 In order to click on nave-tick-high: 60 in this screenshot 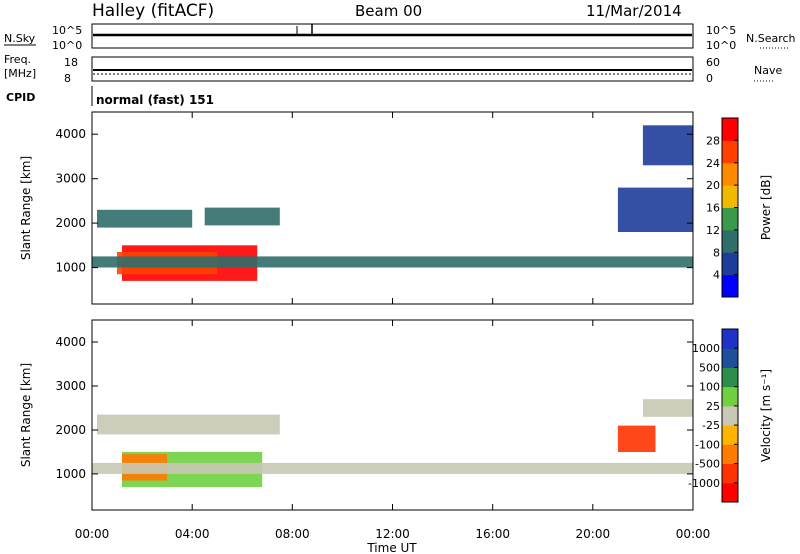, I will do `click(713, 62)`.